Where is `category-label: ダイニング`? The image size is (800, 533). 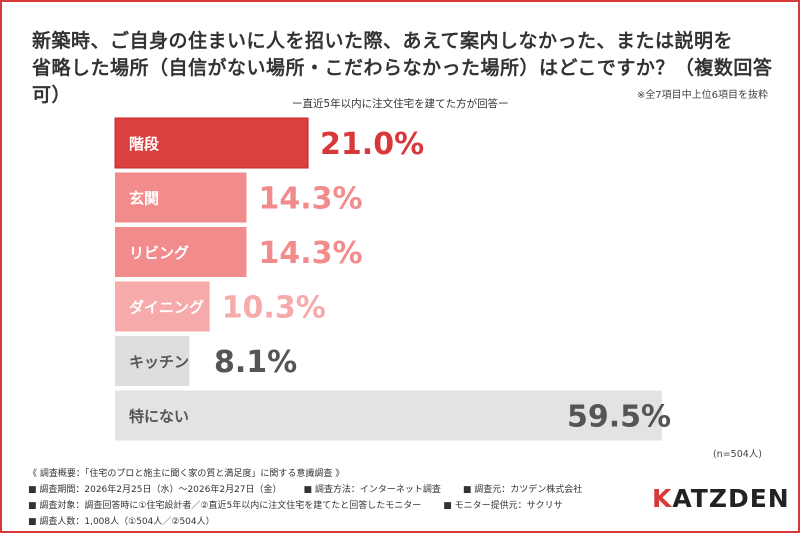
category-label: ダイニング is located at coordinates (166, 308).